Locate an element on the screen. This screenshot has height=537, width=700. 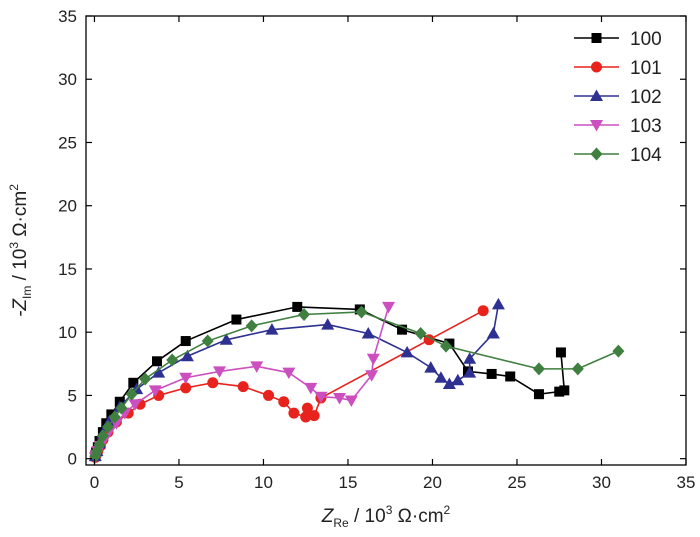
y-tick-label: 35 is located at coordinates (67, 16).